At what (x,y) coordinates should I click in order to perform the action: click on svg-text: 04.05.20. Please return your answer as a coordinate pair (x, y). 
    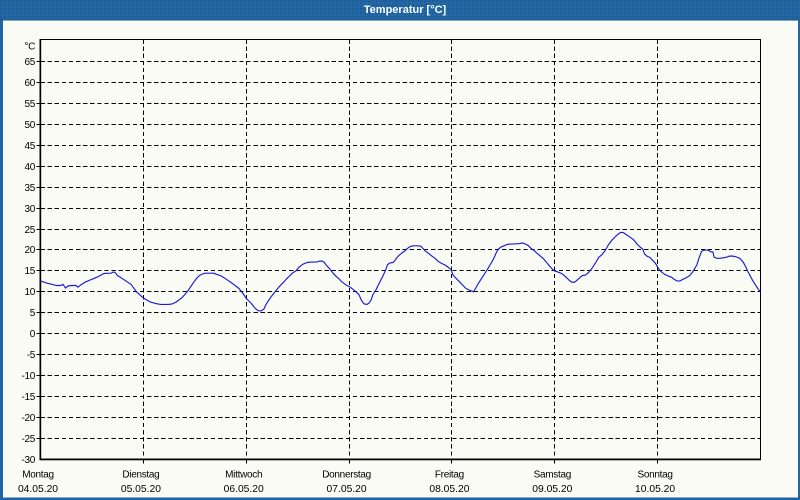
    Looking at the image, I should click on (38, 489).